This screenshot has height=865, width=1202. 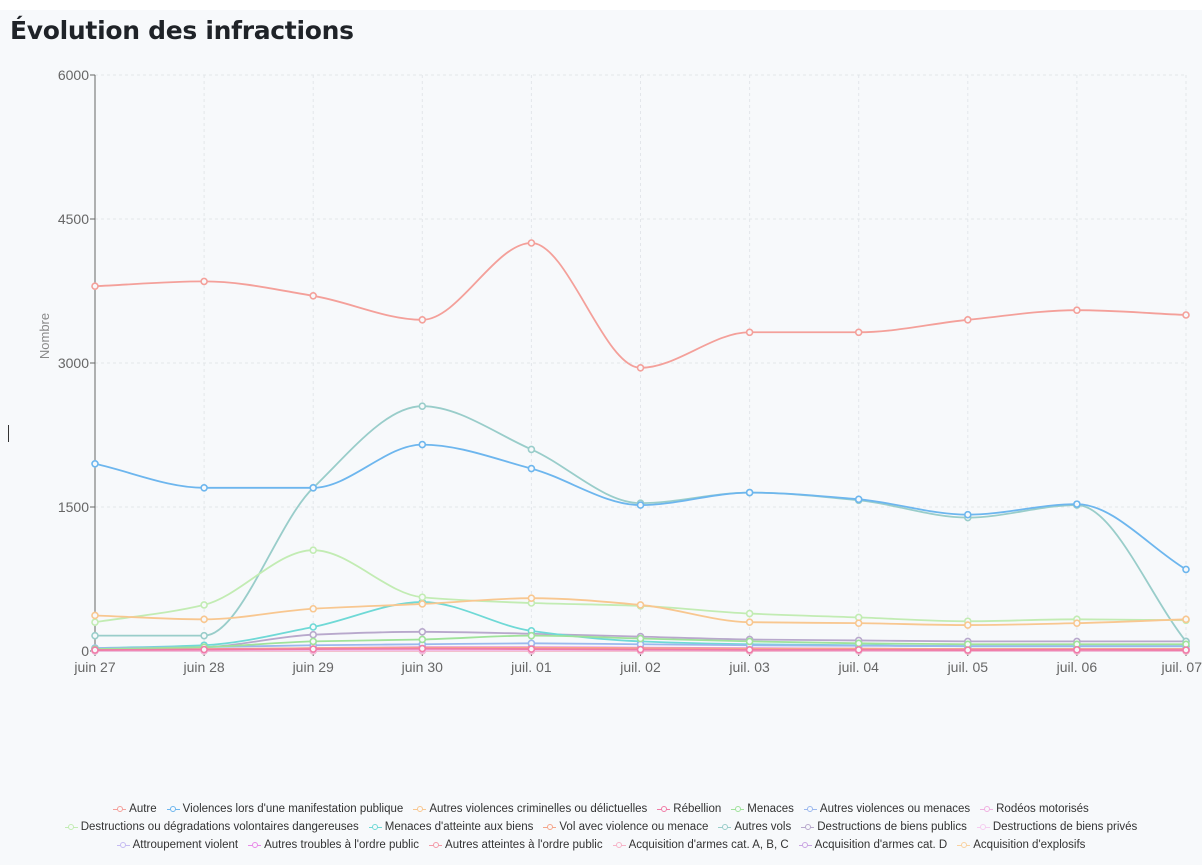 What do you see at coordinates (203, 667) in the screenshot?
I see `x-tick-label: juin 28` at bounding box center [203, 667].